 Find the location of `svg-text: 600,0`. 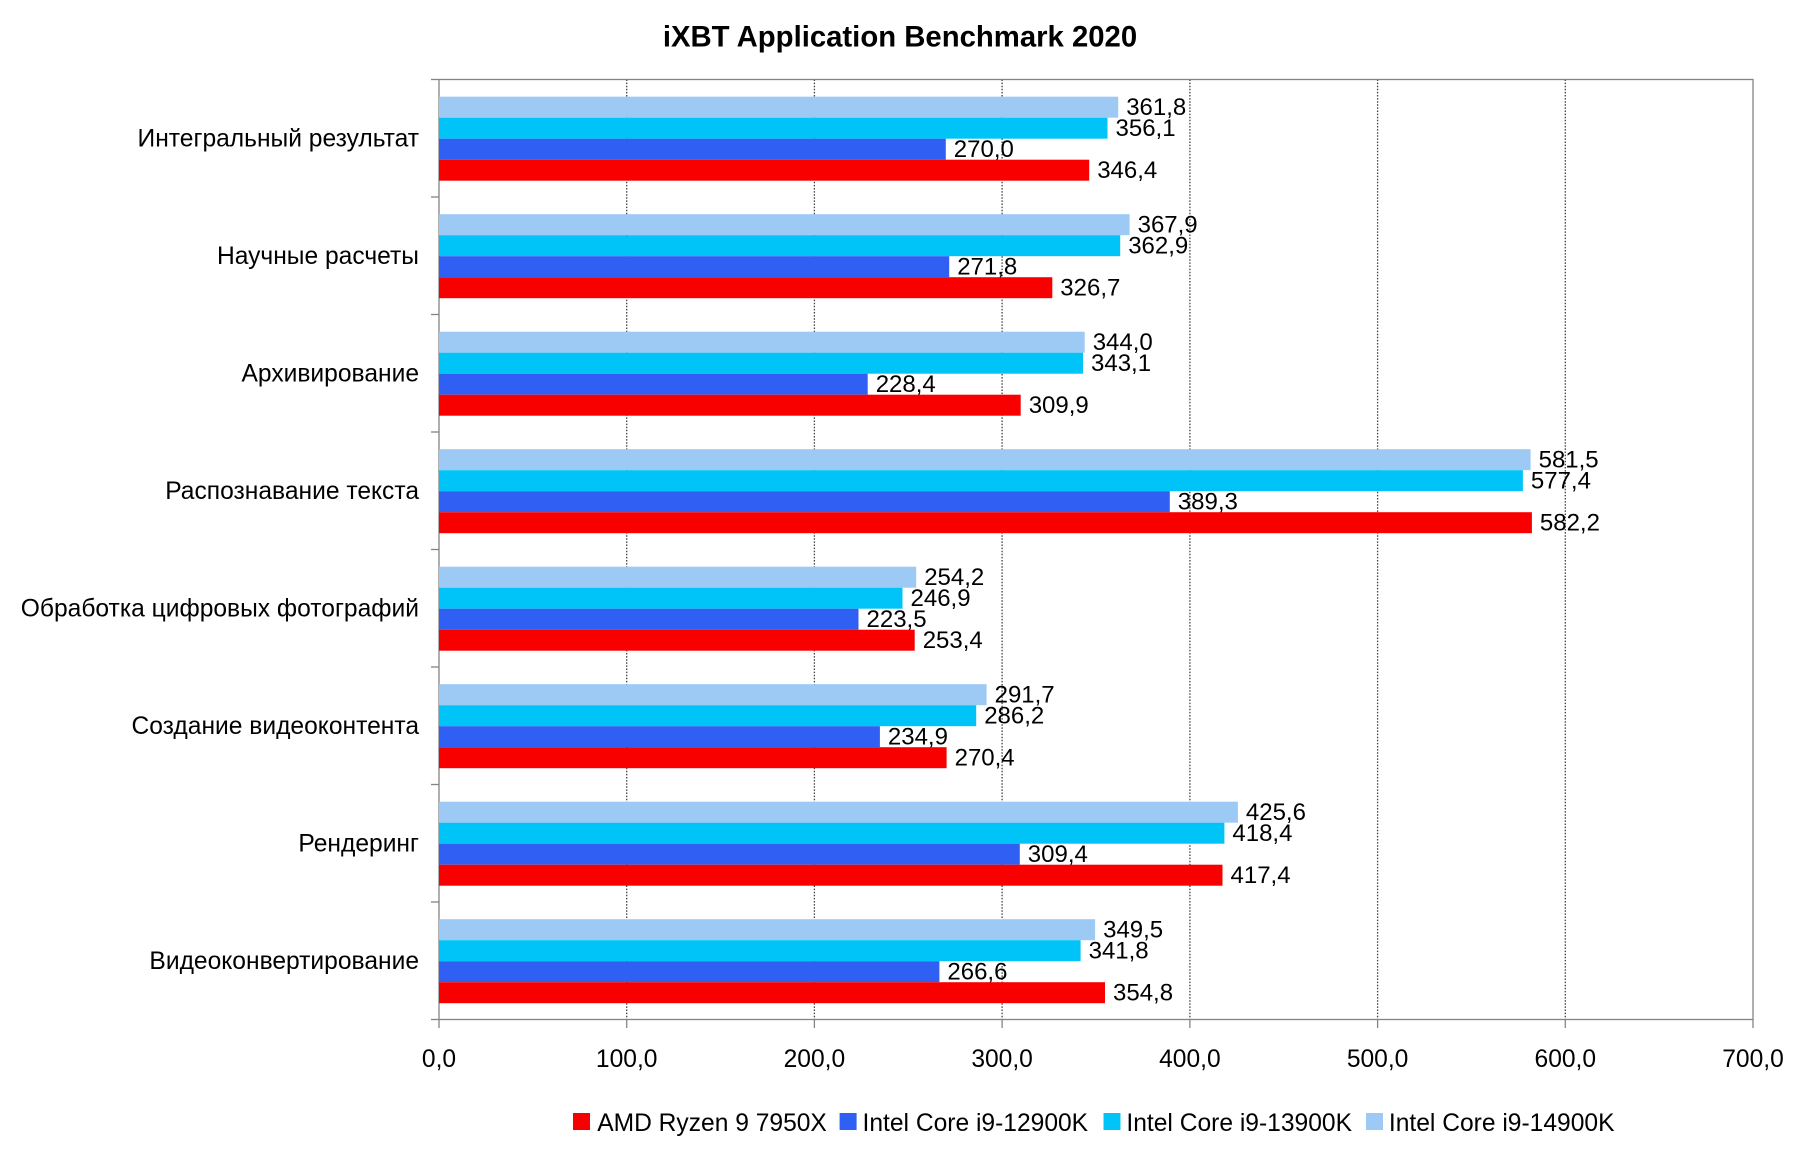

svg-text: 600,0 is located at coordinates (1566, 1059).